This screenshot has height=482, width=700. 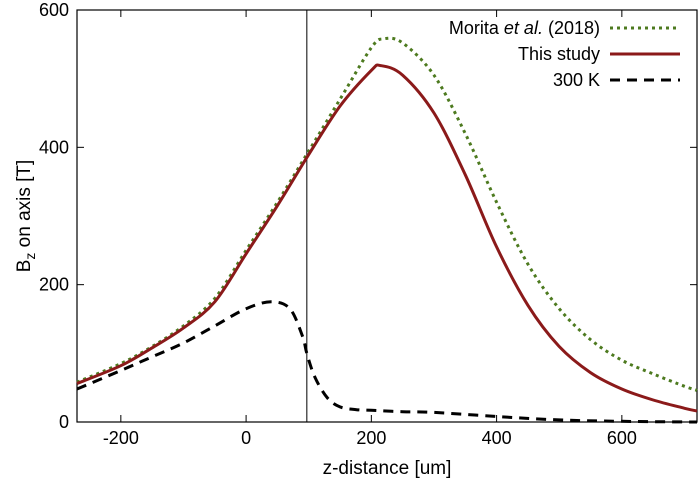 What do you see at coordinates (497, 438) in the screenshot?
I see `x-tick-label: 400` at bounding box center [497, 438].